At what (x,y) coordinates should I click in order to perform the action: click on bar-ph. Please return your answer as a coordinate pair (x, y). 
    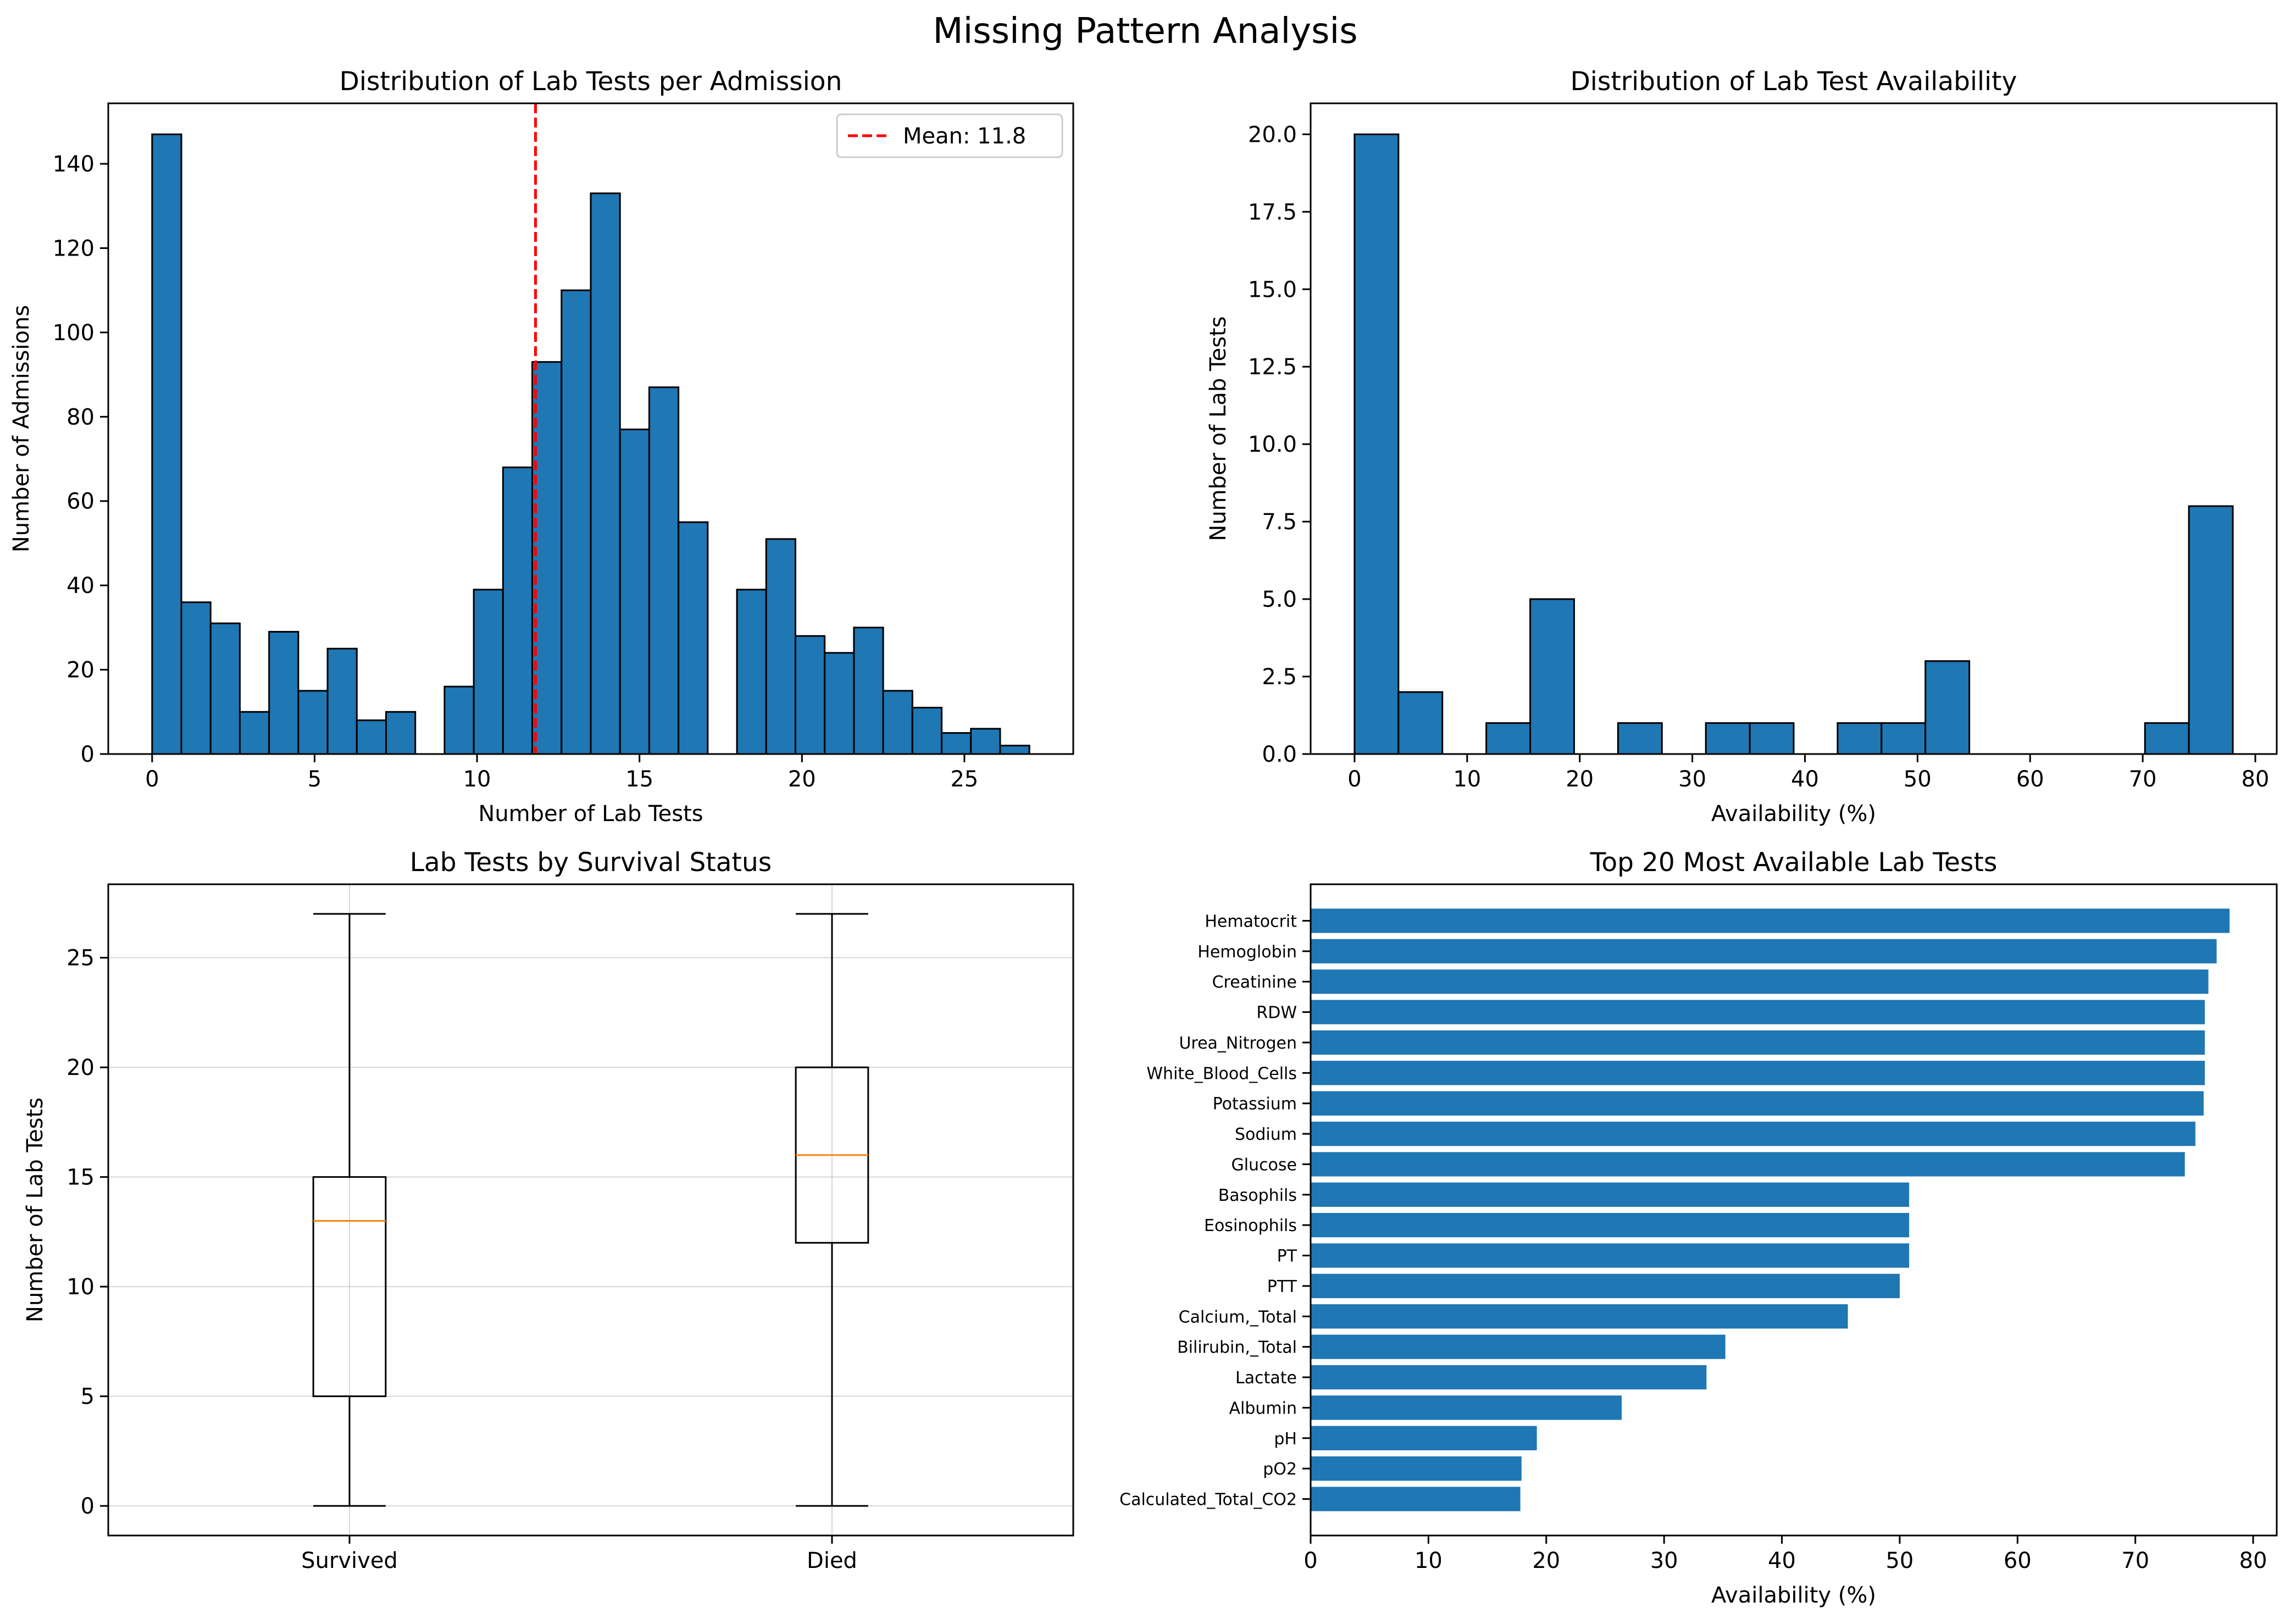
    Looking at the image, I should click on (1424, 1438).